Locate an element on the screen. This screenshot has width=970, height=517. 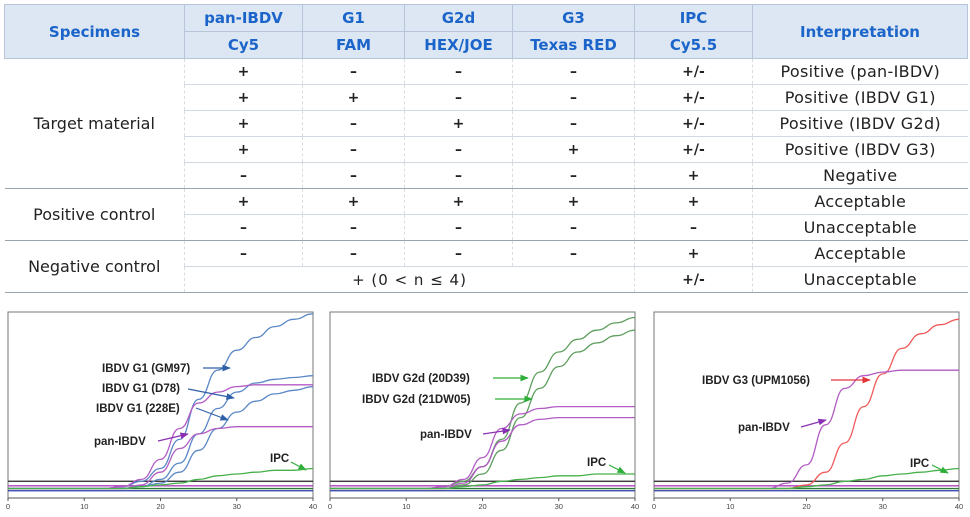
label-ibdv-g1-228e: IBDV G1 (228E) is located at coordinates (138, 409).